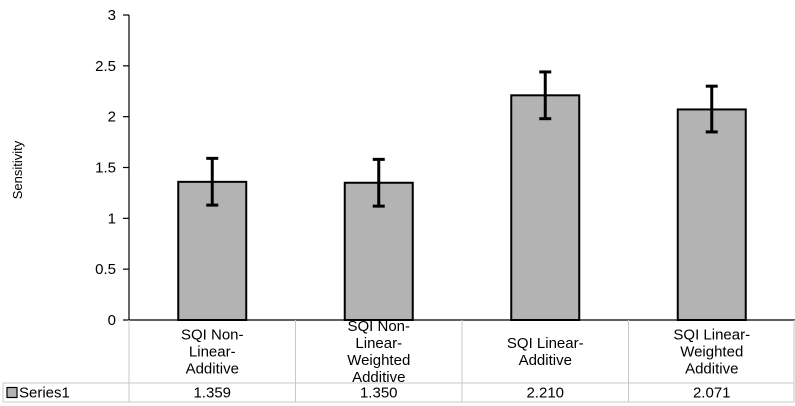 Image resolution: width=795 pixels, height=406 pixels. What do you see at coordinates (379, 393) in the screenshot?
I see `data-label: 1.350` at bounding box center [379, 393].